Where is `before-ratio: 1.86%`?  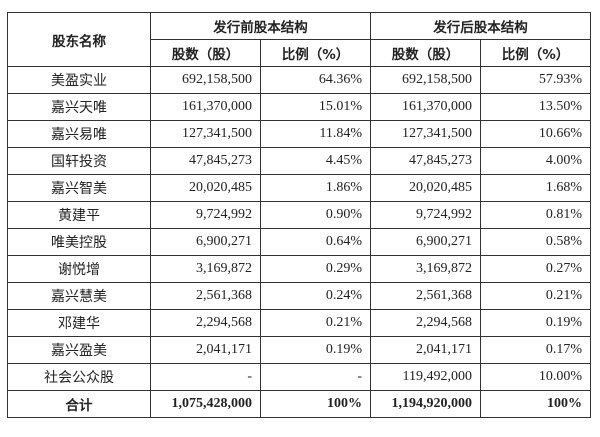 before-ratio: 1.86% is located at coordinates (315, 188).